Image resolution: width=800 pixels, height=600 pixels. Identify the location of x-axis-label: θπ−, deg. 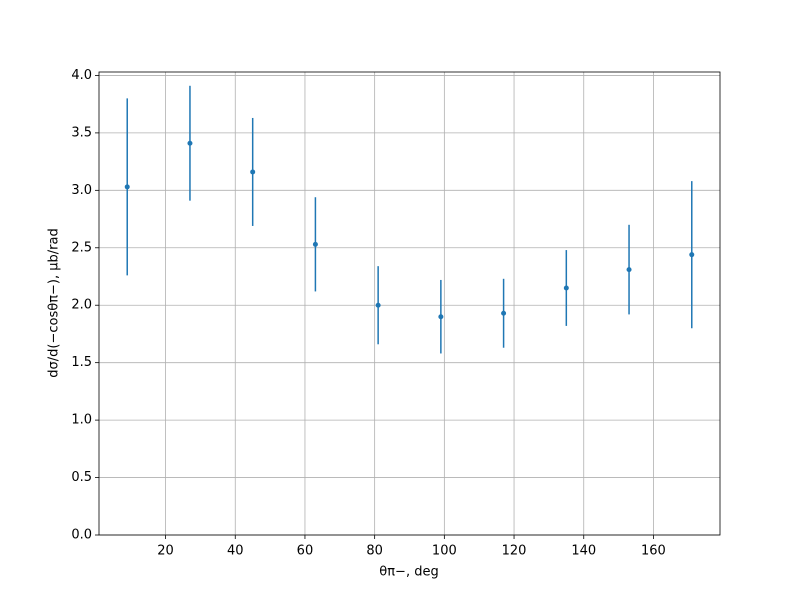
(408, 572).